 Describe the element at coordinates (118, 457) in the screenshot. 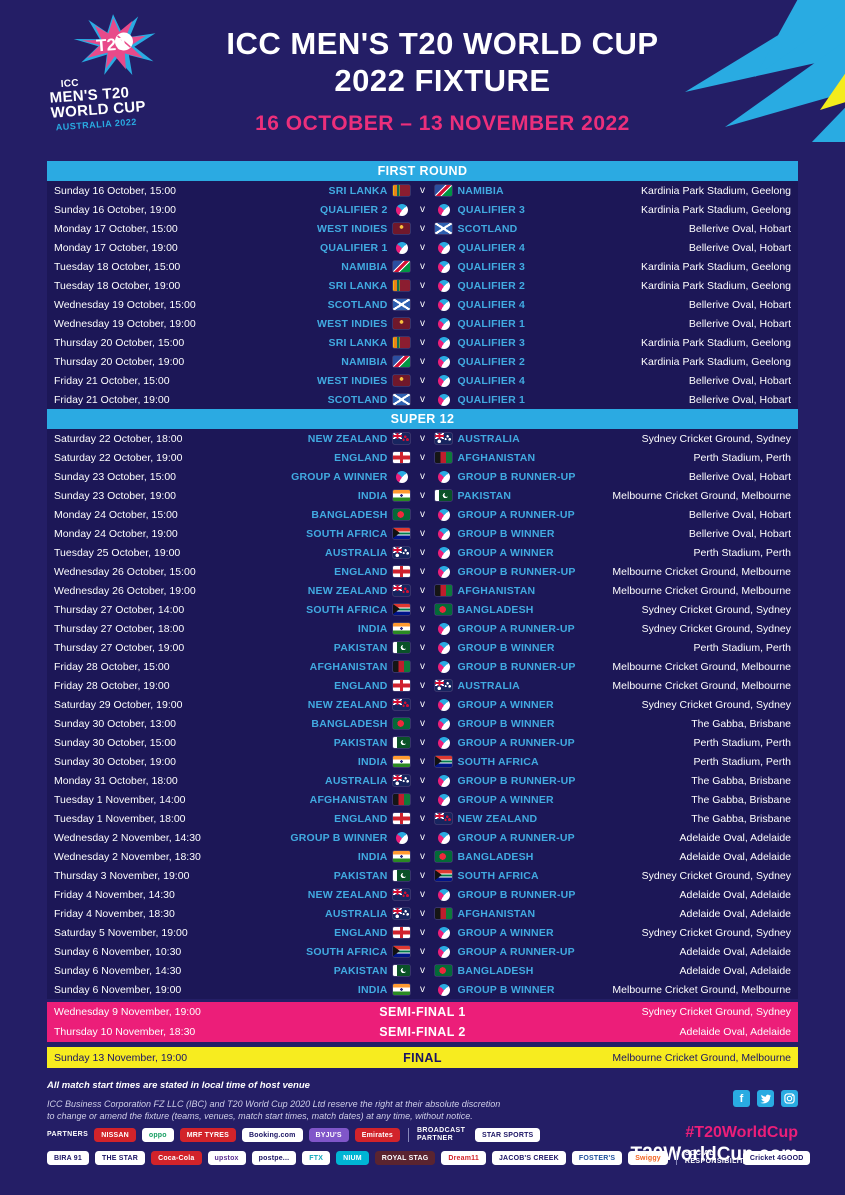

I see `match-datetime: Saturday 22 October, 19:00` at that location.